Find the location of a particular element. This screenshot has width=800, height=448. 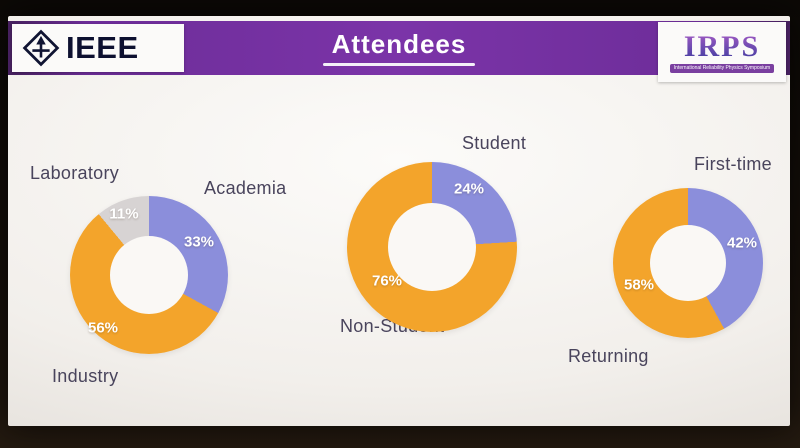

title-wrap: Attendees is located at coordinates (399, 47).